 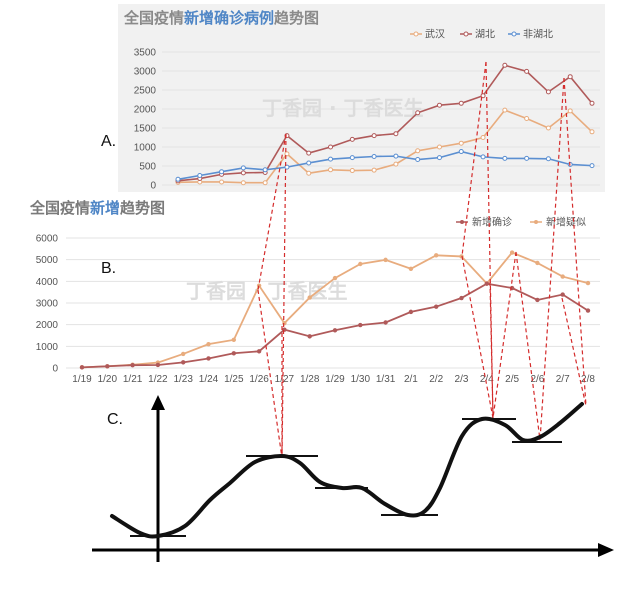 I want to click on chart-b-x-tick-label: 2/4, so click(x=487, y=379).